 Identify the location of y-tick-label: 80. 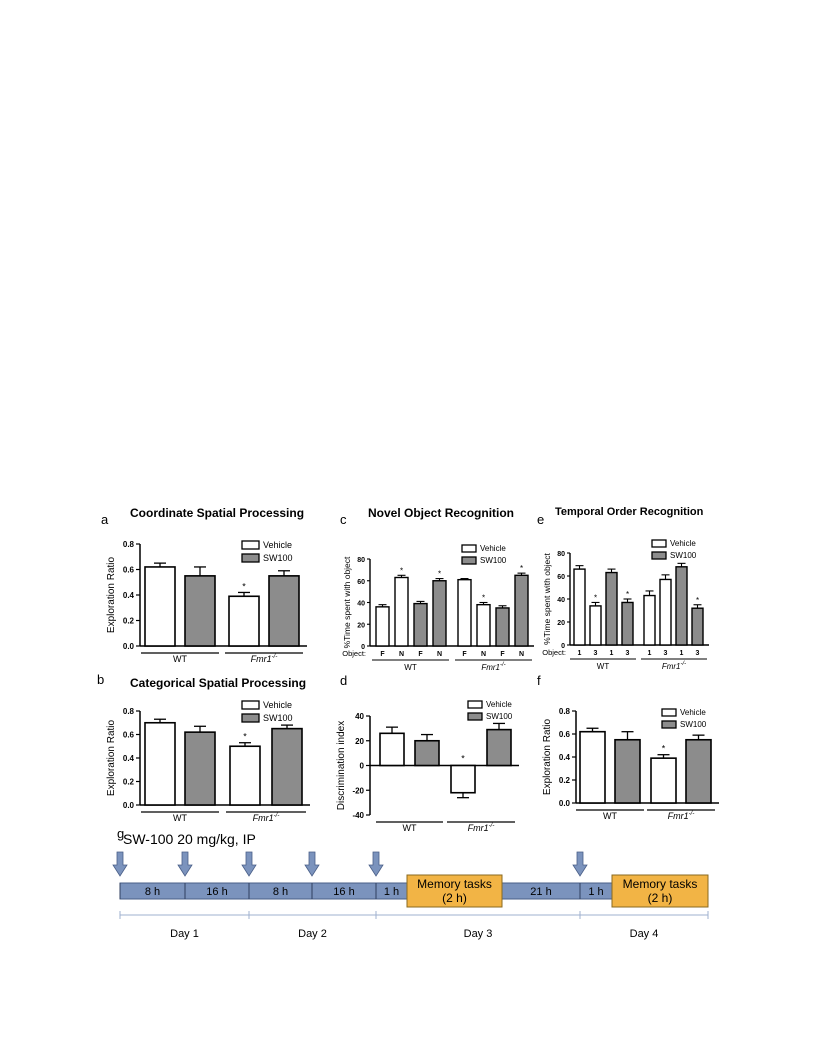
(561, 554).